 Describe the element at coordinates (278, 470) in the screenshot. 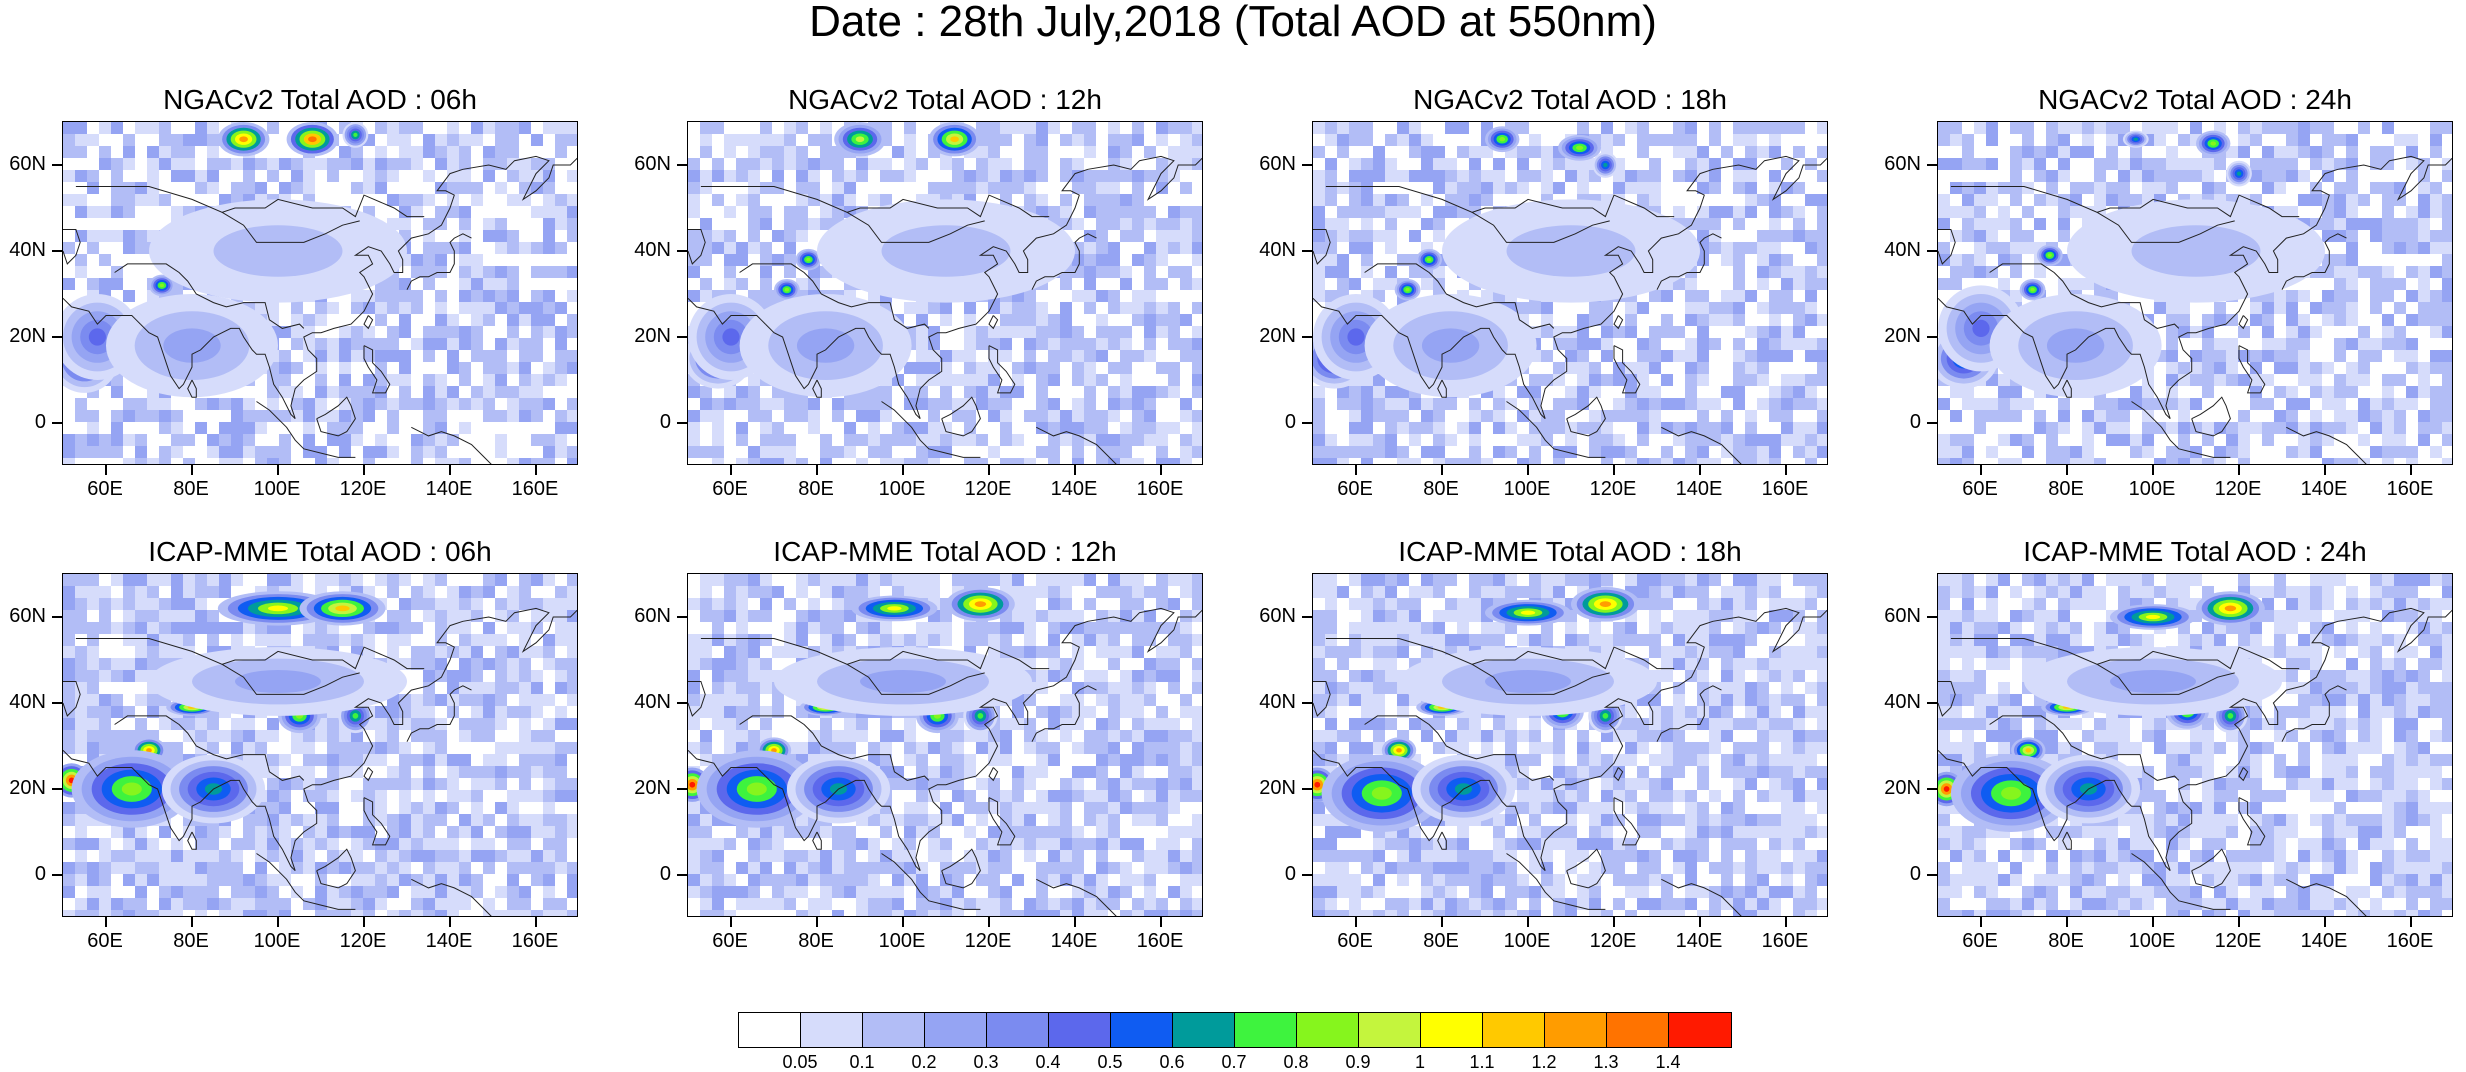

I see `x-tick` at that location.